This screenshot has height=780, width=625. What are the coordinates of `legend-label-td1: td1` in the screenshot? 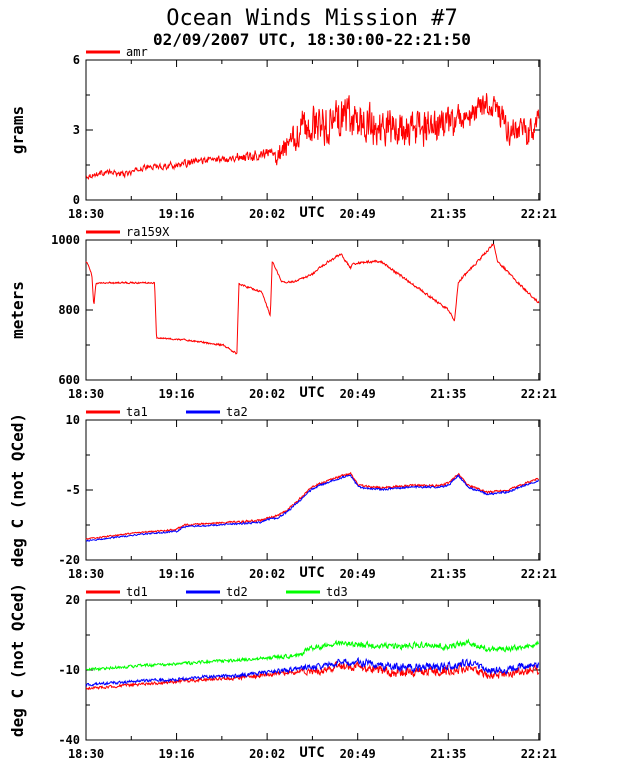 It's located at (137, 592).